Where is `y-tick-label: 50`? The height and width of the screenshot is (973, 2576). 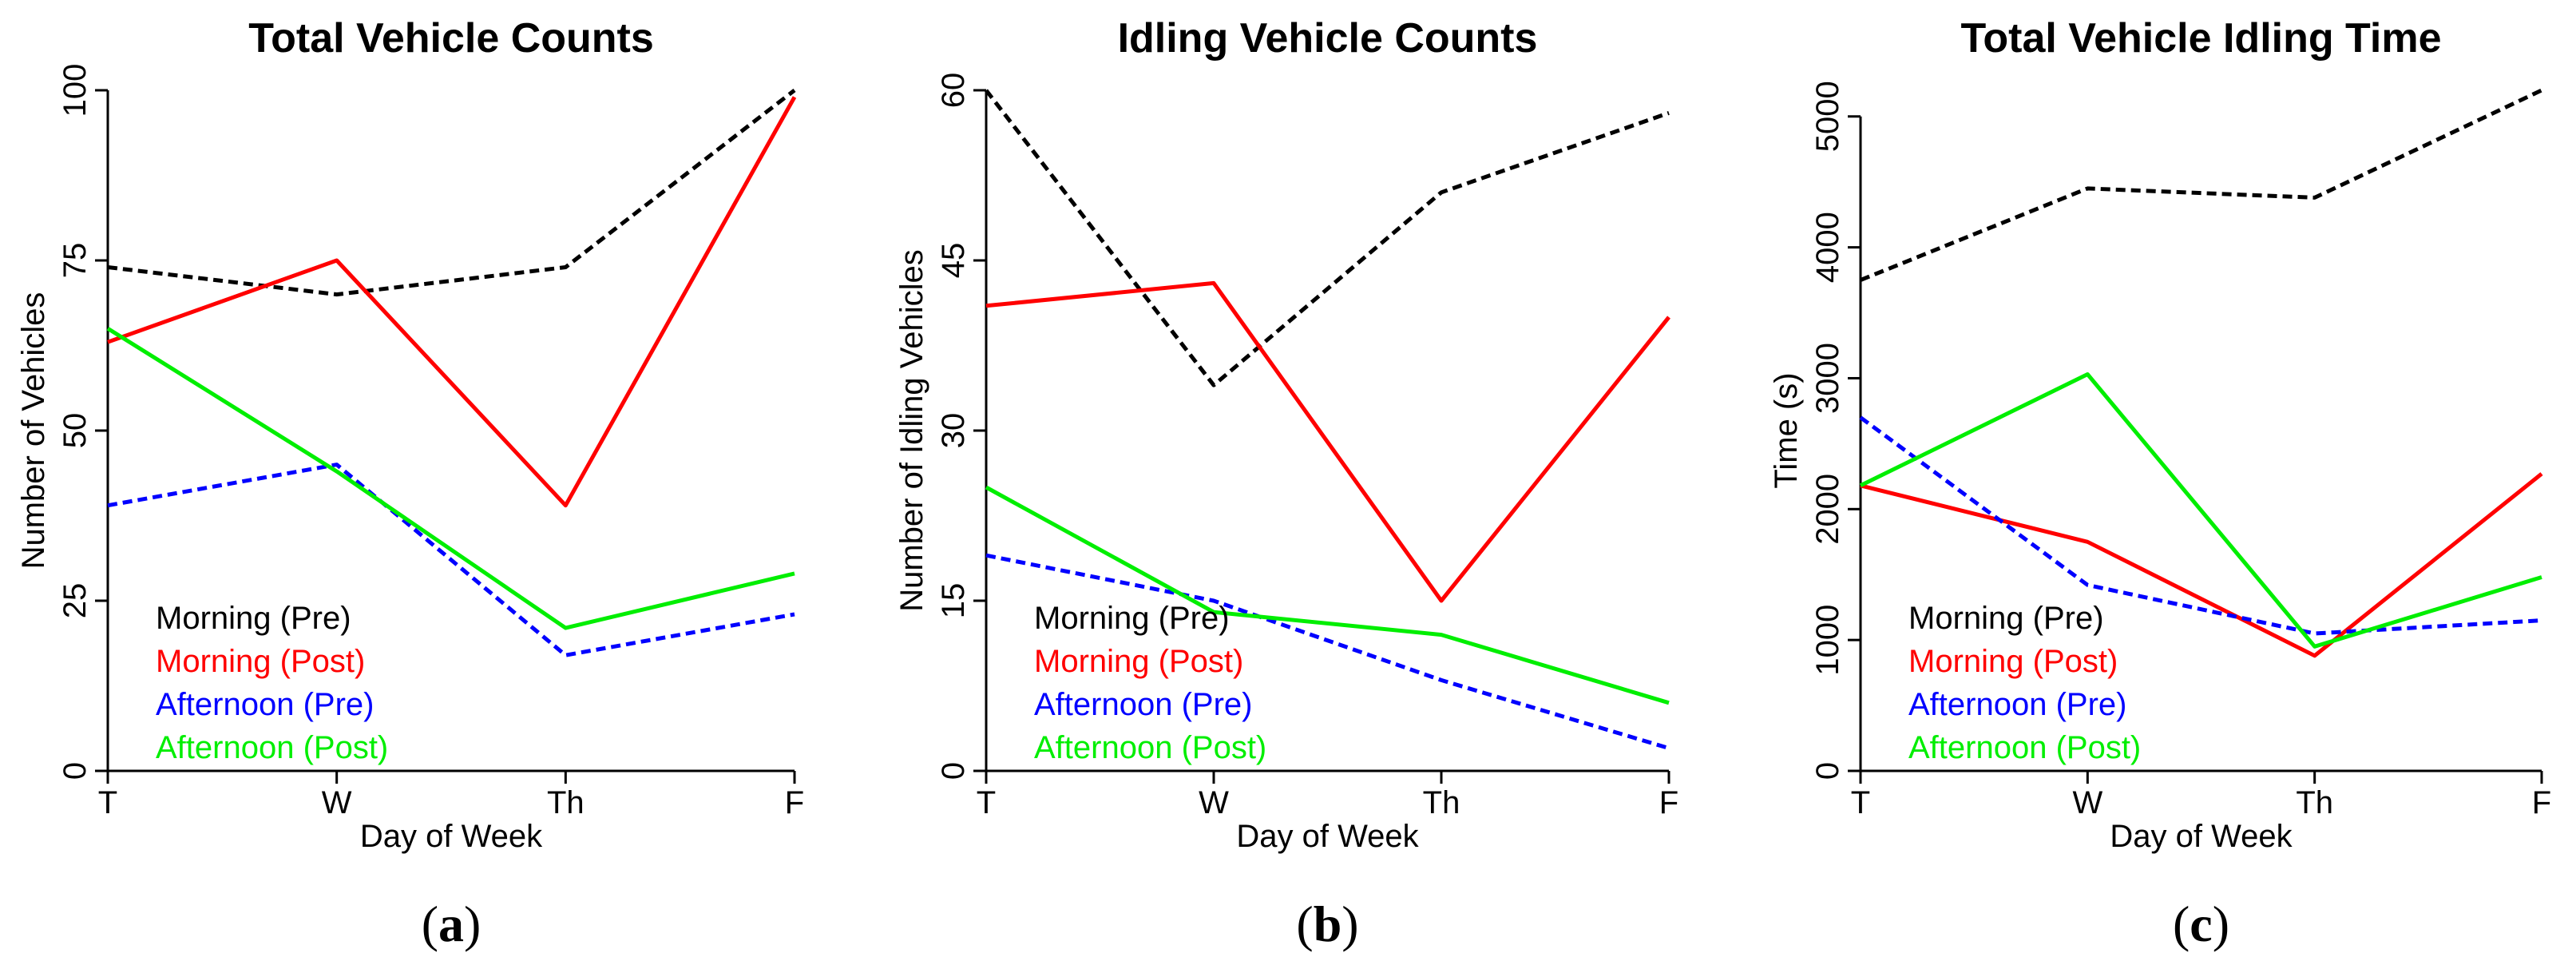 y-tick-label: 50 is located at coordinates (75, 431).